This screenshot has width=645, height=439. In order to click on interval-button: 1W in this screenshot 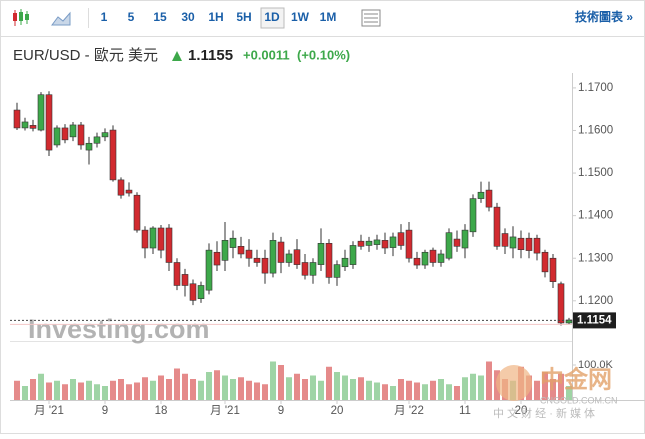, I will do `click(300, 17)`.